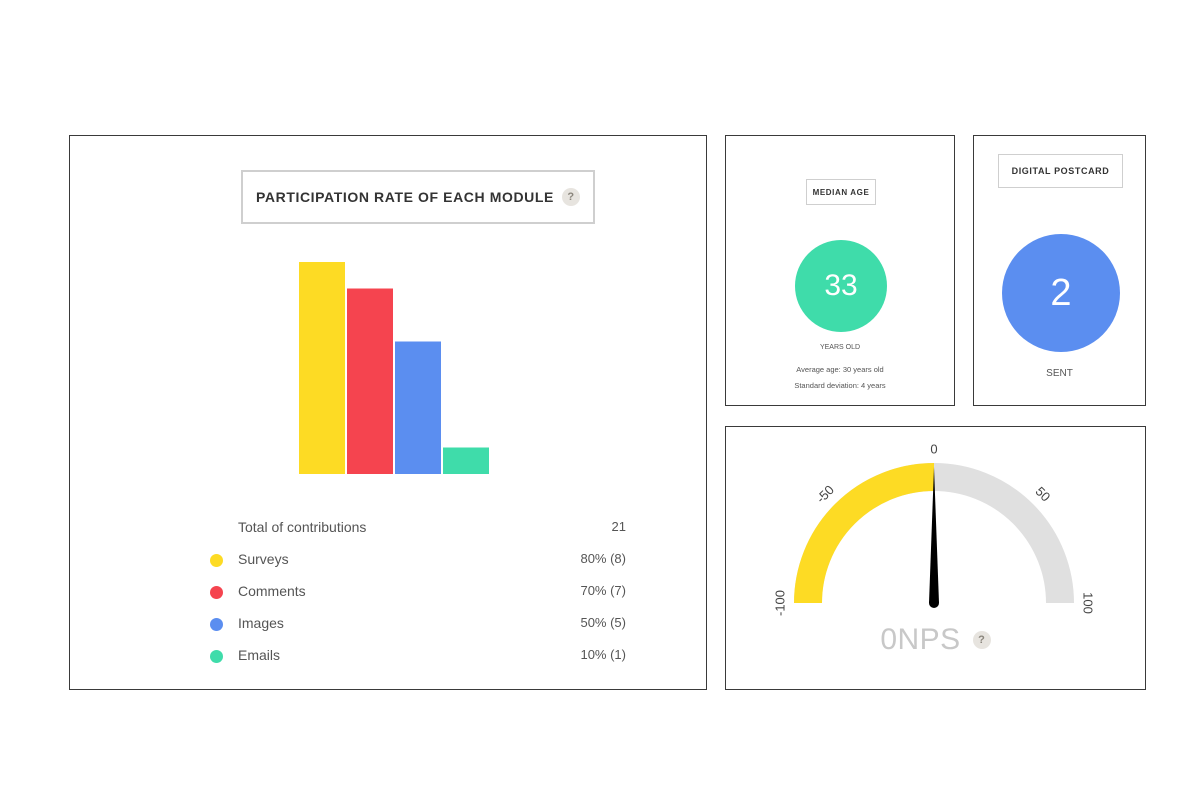  Describe the element at coordinates (603, 622) in the screenshot. I see `legend-value-images: 50% (5)` at that location.